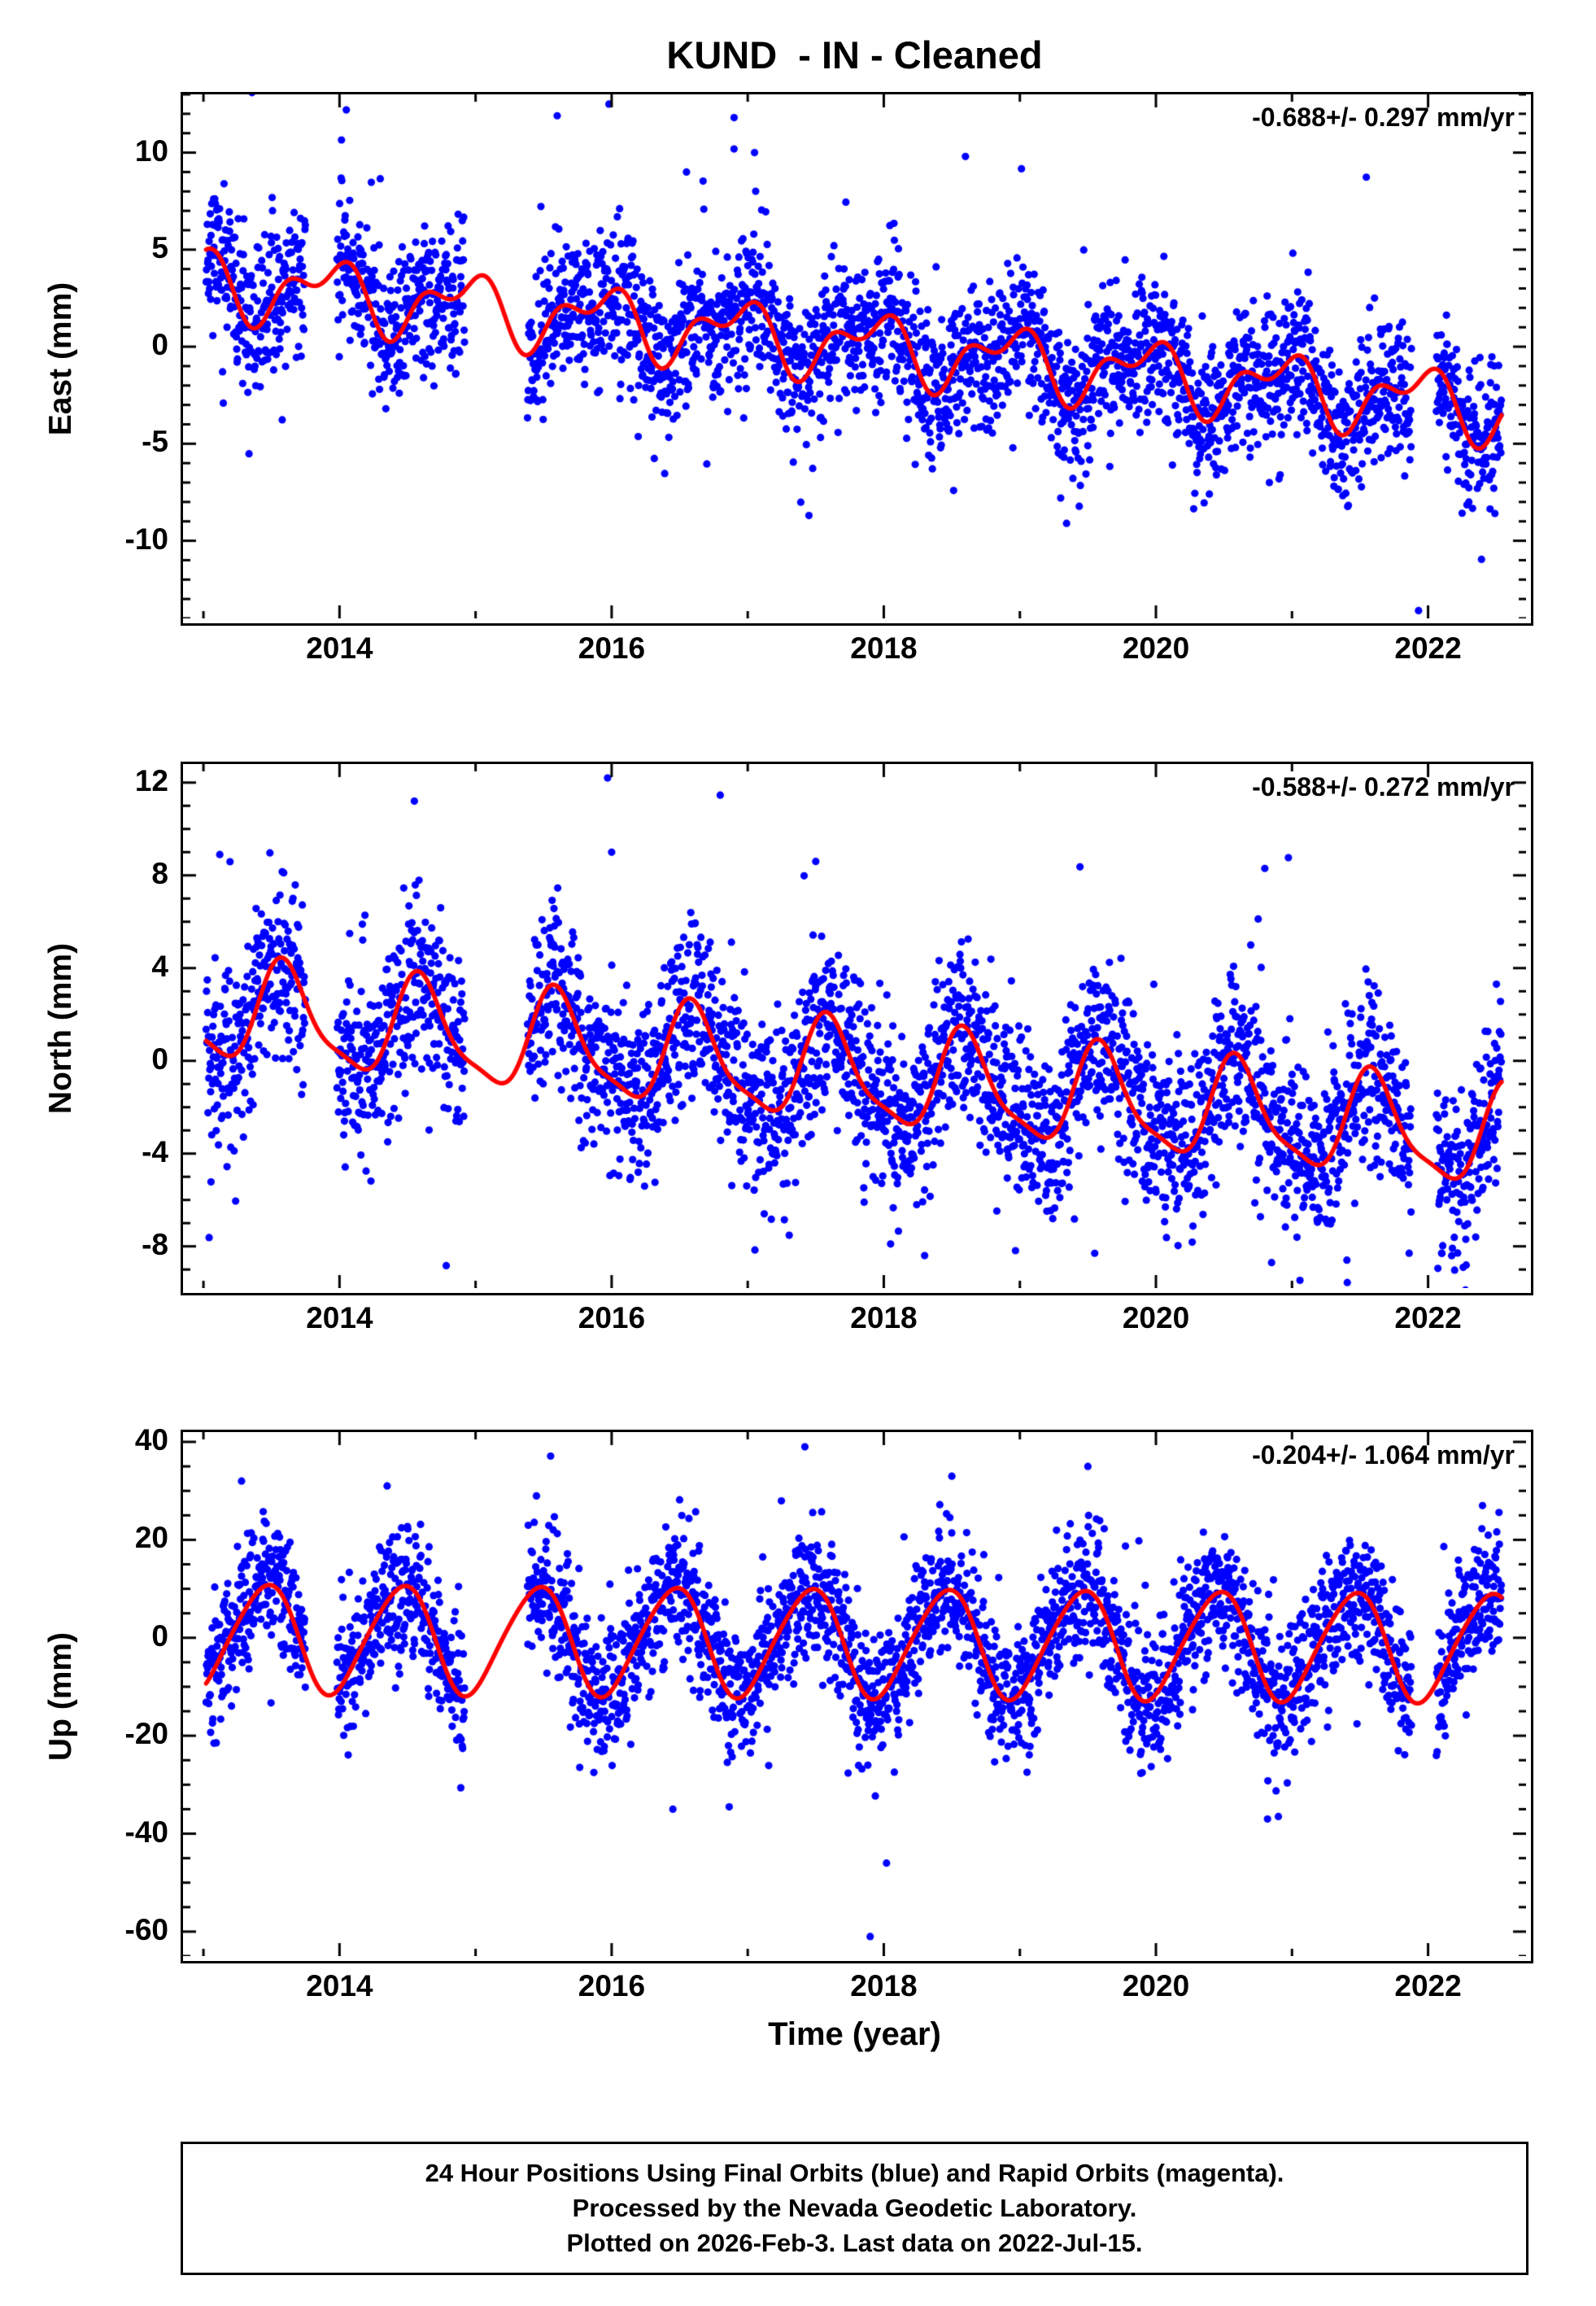 Image resolution: width=1596 pixels, height=2306 pixels. What do you see at coordinates (854, 54) in the screenshot?
I see `chart-title: KUND - IN - Cleaned` at bounding box center [854, 54].